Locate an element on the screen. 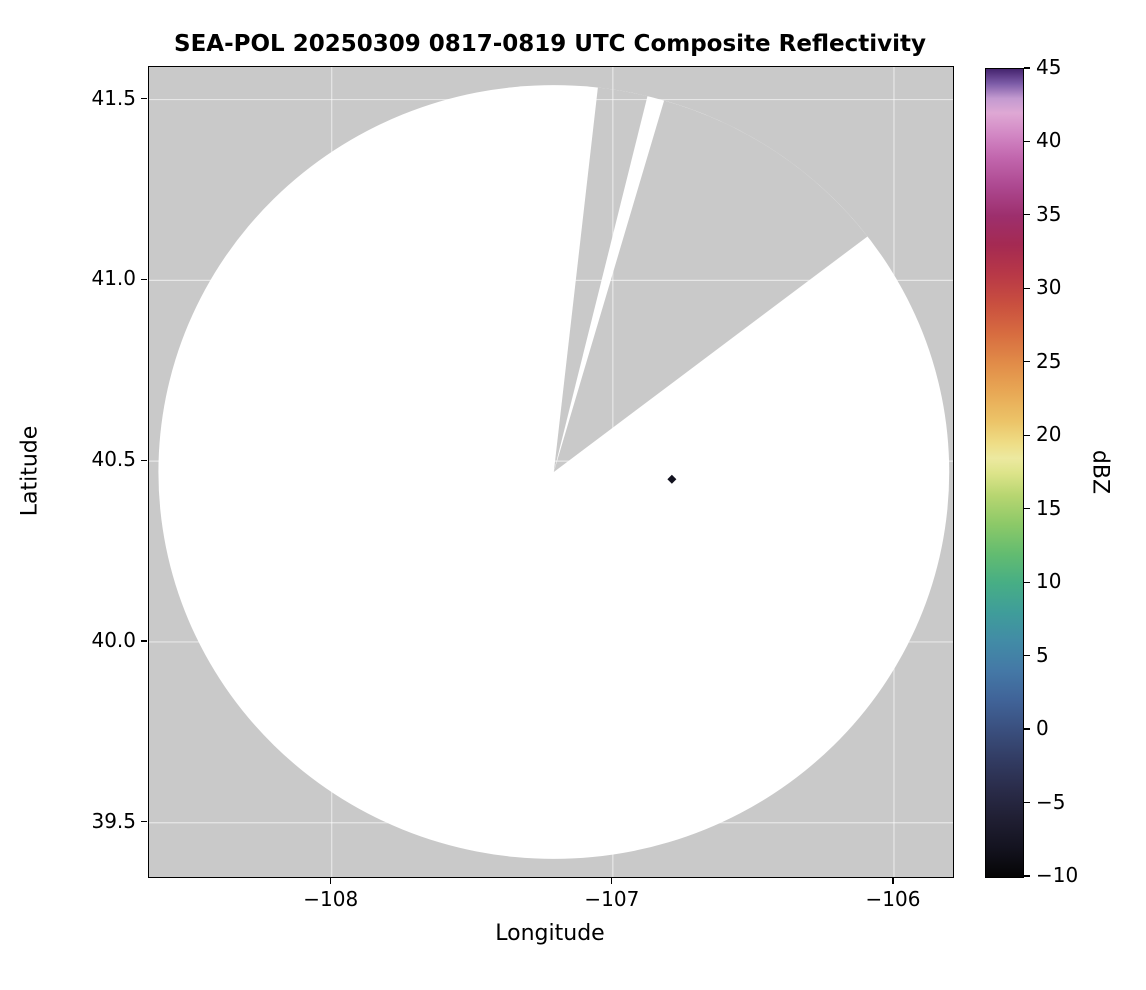 This screenshot has height=990, width=1146. colorbar-gradient is located at coordinates (1004, 473).